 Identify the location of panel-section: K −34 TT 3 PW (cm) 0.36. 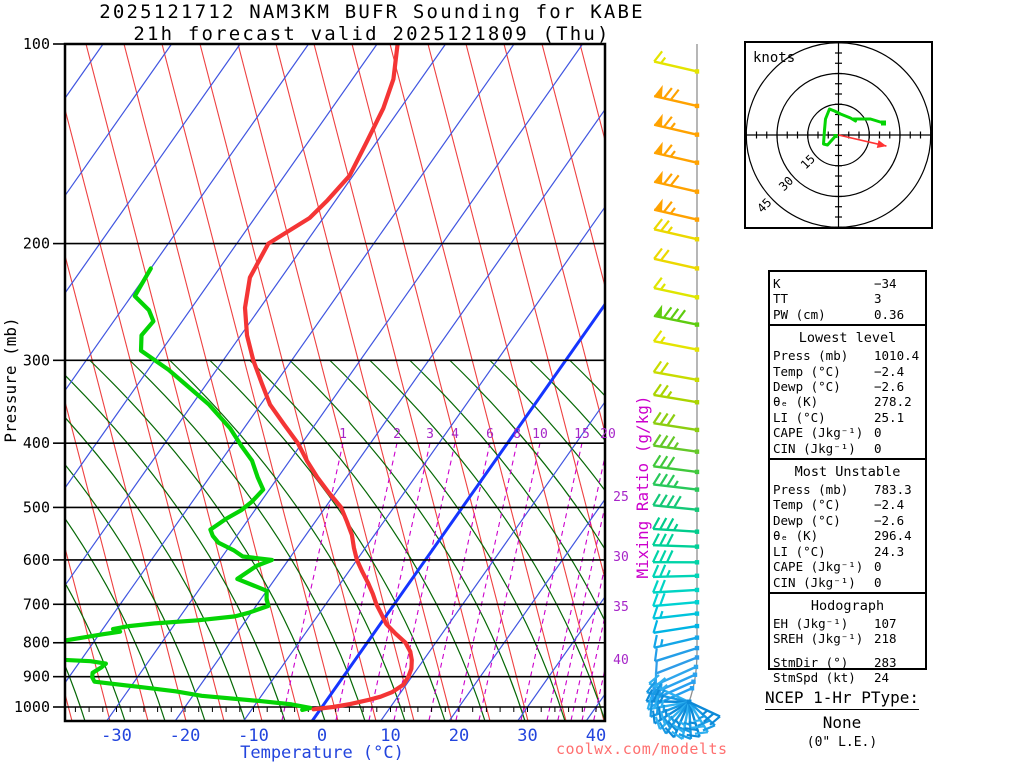
(847, 298).